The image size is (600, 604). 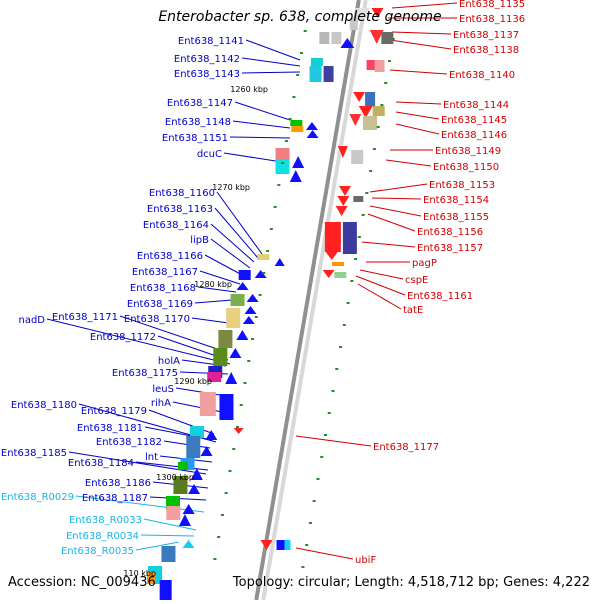 I want to click on gene-label: leuS, so click(x=163, y=389).